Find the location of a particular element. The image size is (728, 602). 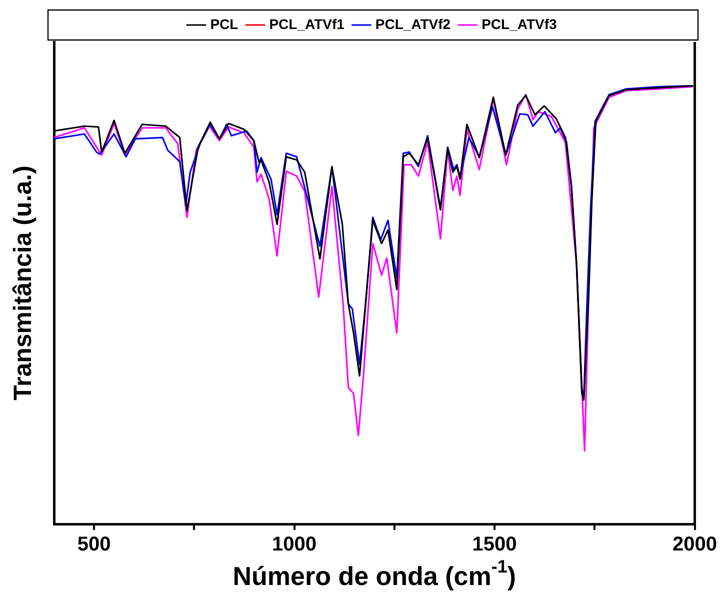

x-tick-label: 1500 is located at coordinates (494, 545).